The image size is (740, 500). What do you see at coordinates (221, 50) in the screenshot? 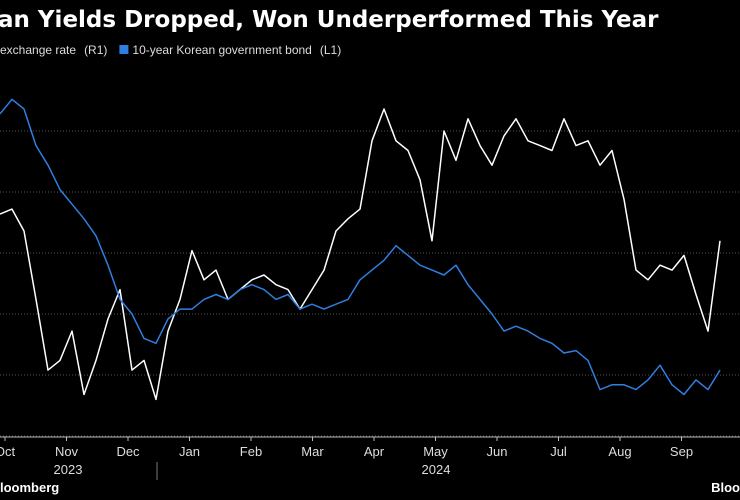
I see `legend-label: 10-year Korean government bond` at bounding box center [221, 50].